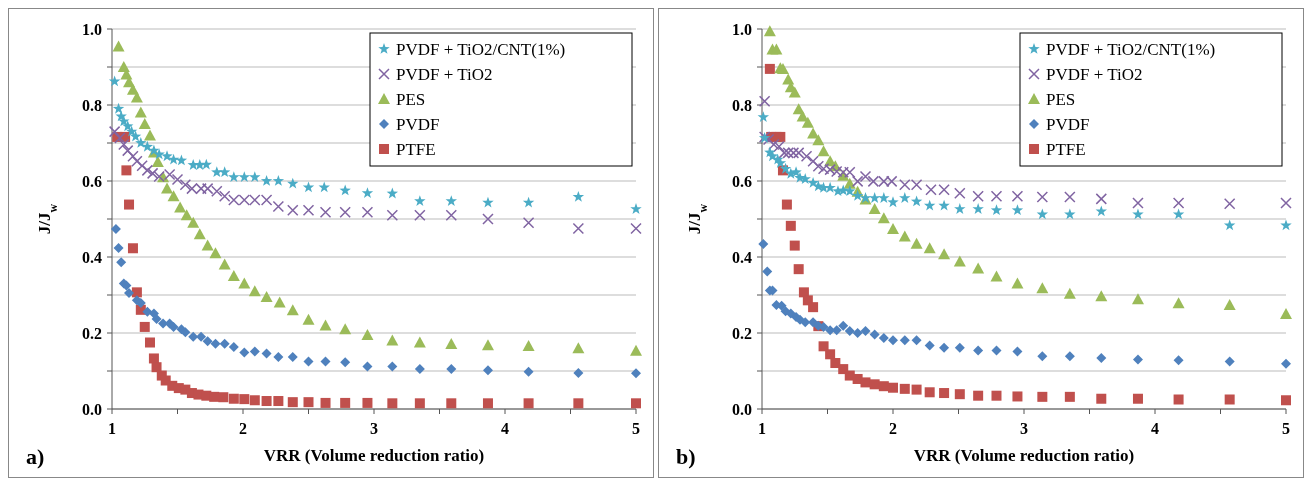 The image size is (1312, 486). What do you see at coordinates (35, 456) in the screenshot?
I see `text: a)` at bounding box center [35, 456].